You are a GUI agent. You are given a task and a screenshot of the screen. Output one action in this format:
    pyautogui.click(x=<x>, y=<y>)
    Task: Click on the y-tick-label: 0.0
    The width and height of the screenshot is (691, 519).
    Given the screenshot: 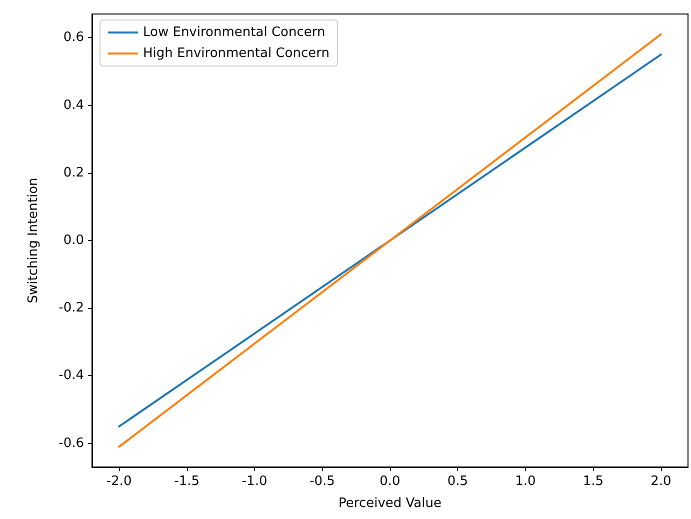 What is the action you would take?
    pyautogui.click(x=73, y=240)
    